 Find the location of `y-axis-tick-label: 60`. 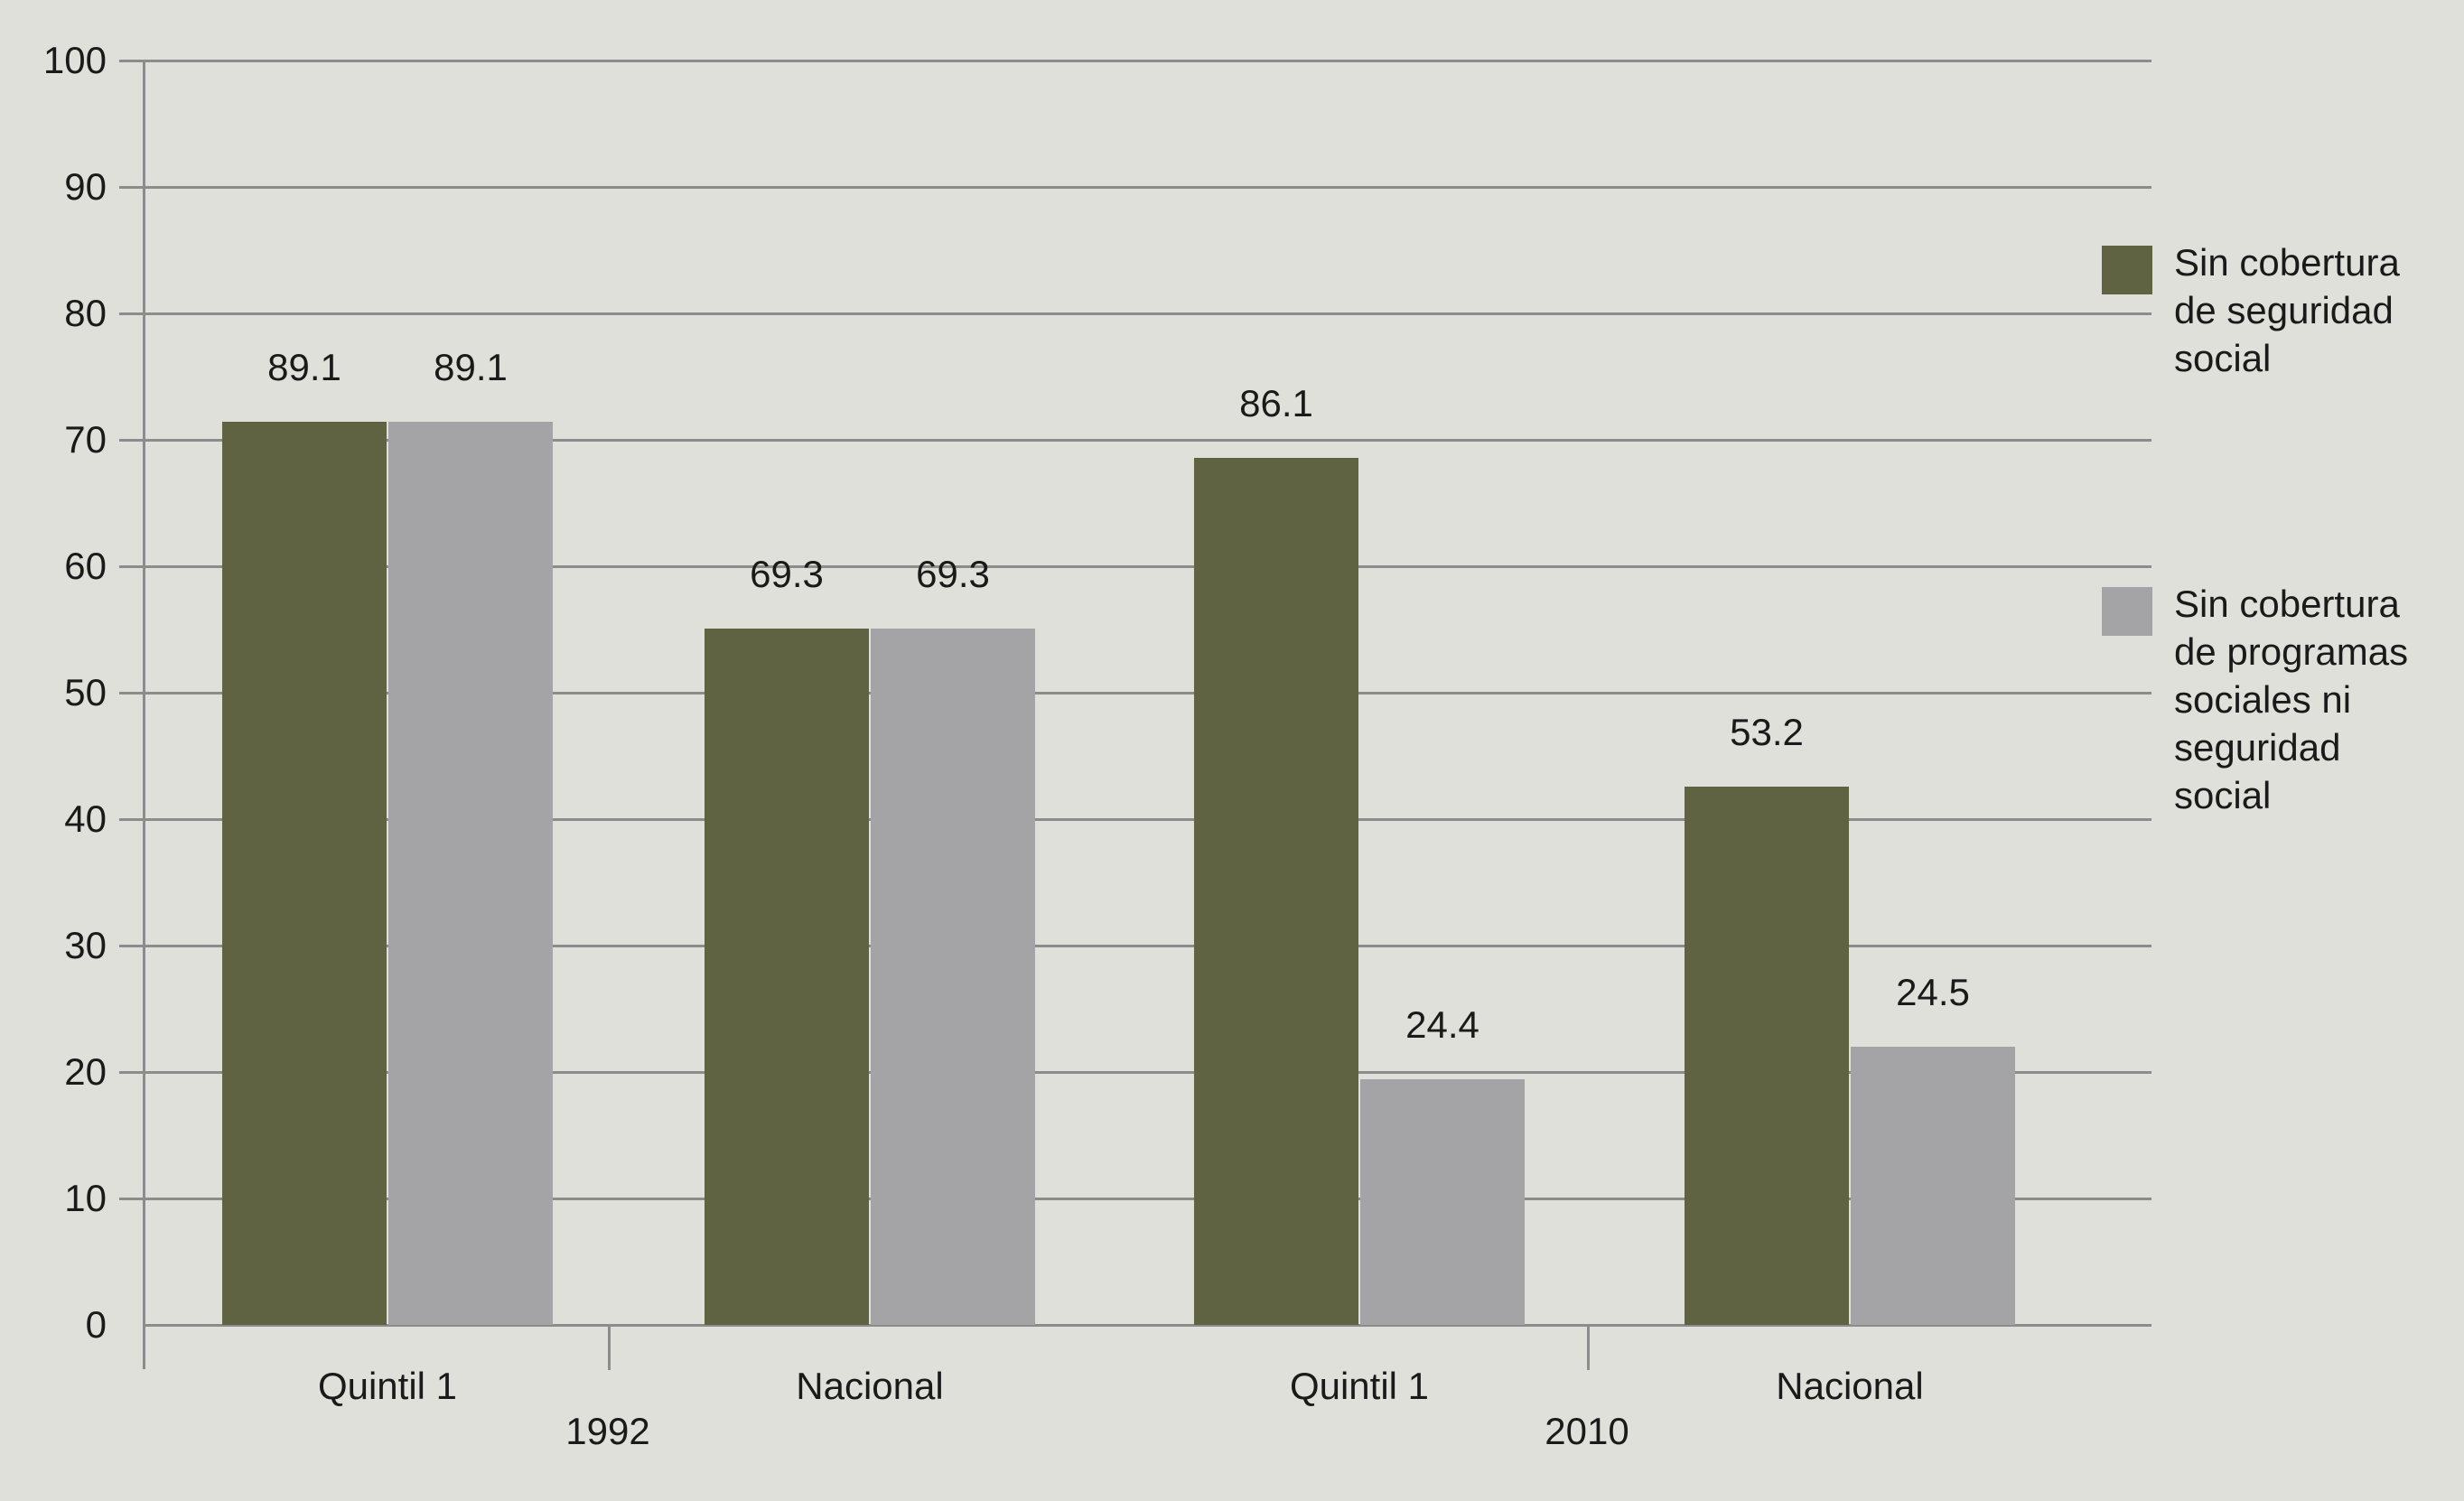

y-axis-tick-label: 60 is located at coordinates (85, 566).